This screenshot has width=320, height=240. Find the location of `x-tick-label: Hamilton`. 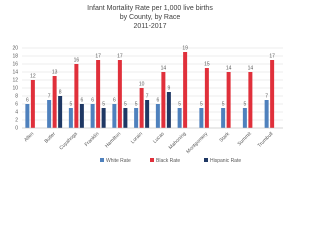

x-tick-label: Hamilton is located at coordinates (113, 140).